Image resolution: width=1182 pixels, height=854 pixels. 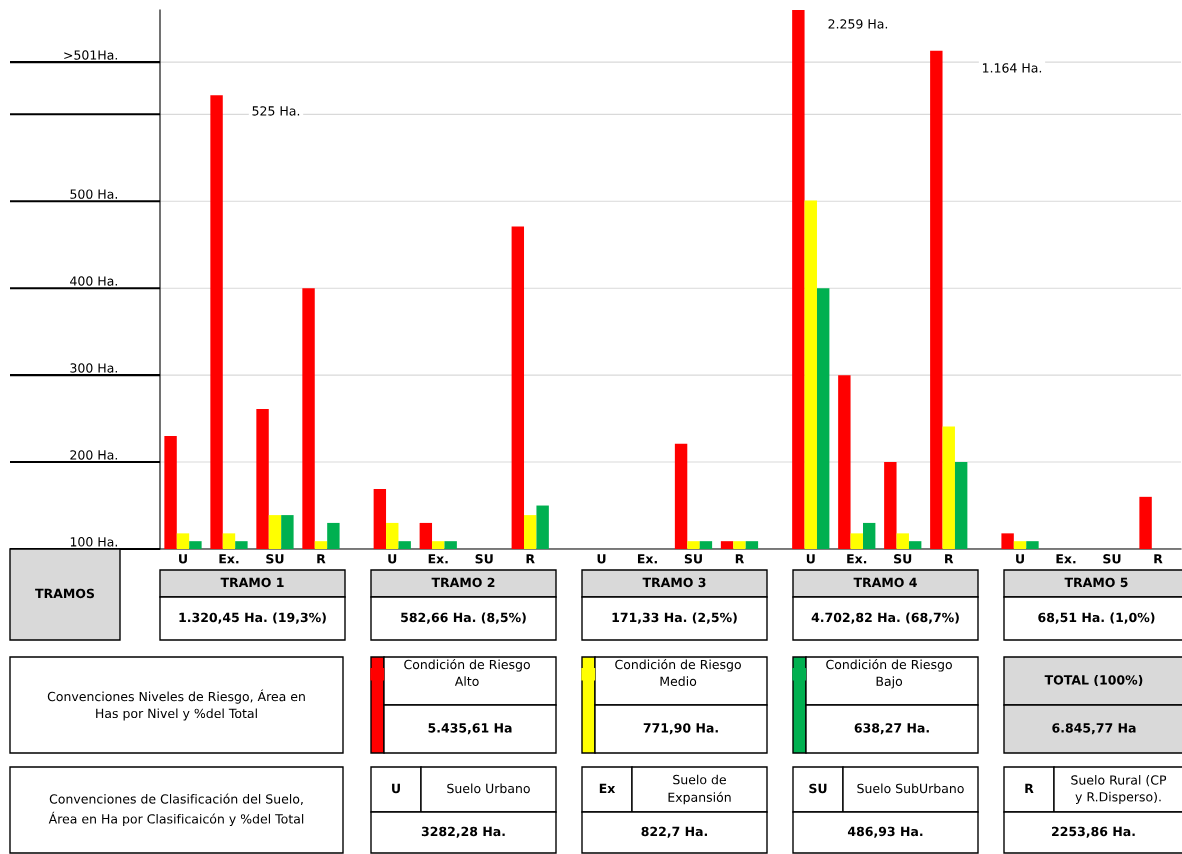 I want to click on text: TRAMOS, so click(x=65, y=593).